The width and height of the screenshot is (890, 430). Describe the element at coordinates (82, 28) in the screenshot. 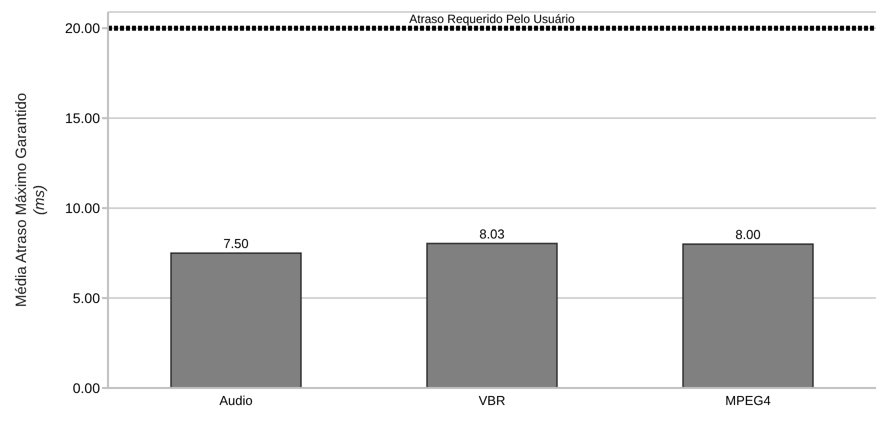

I see `y-tick-label: 20.00` at that location.